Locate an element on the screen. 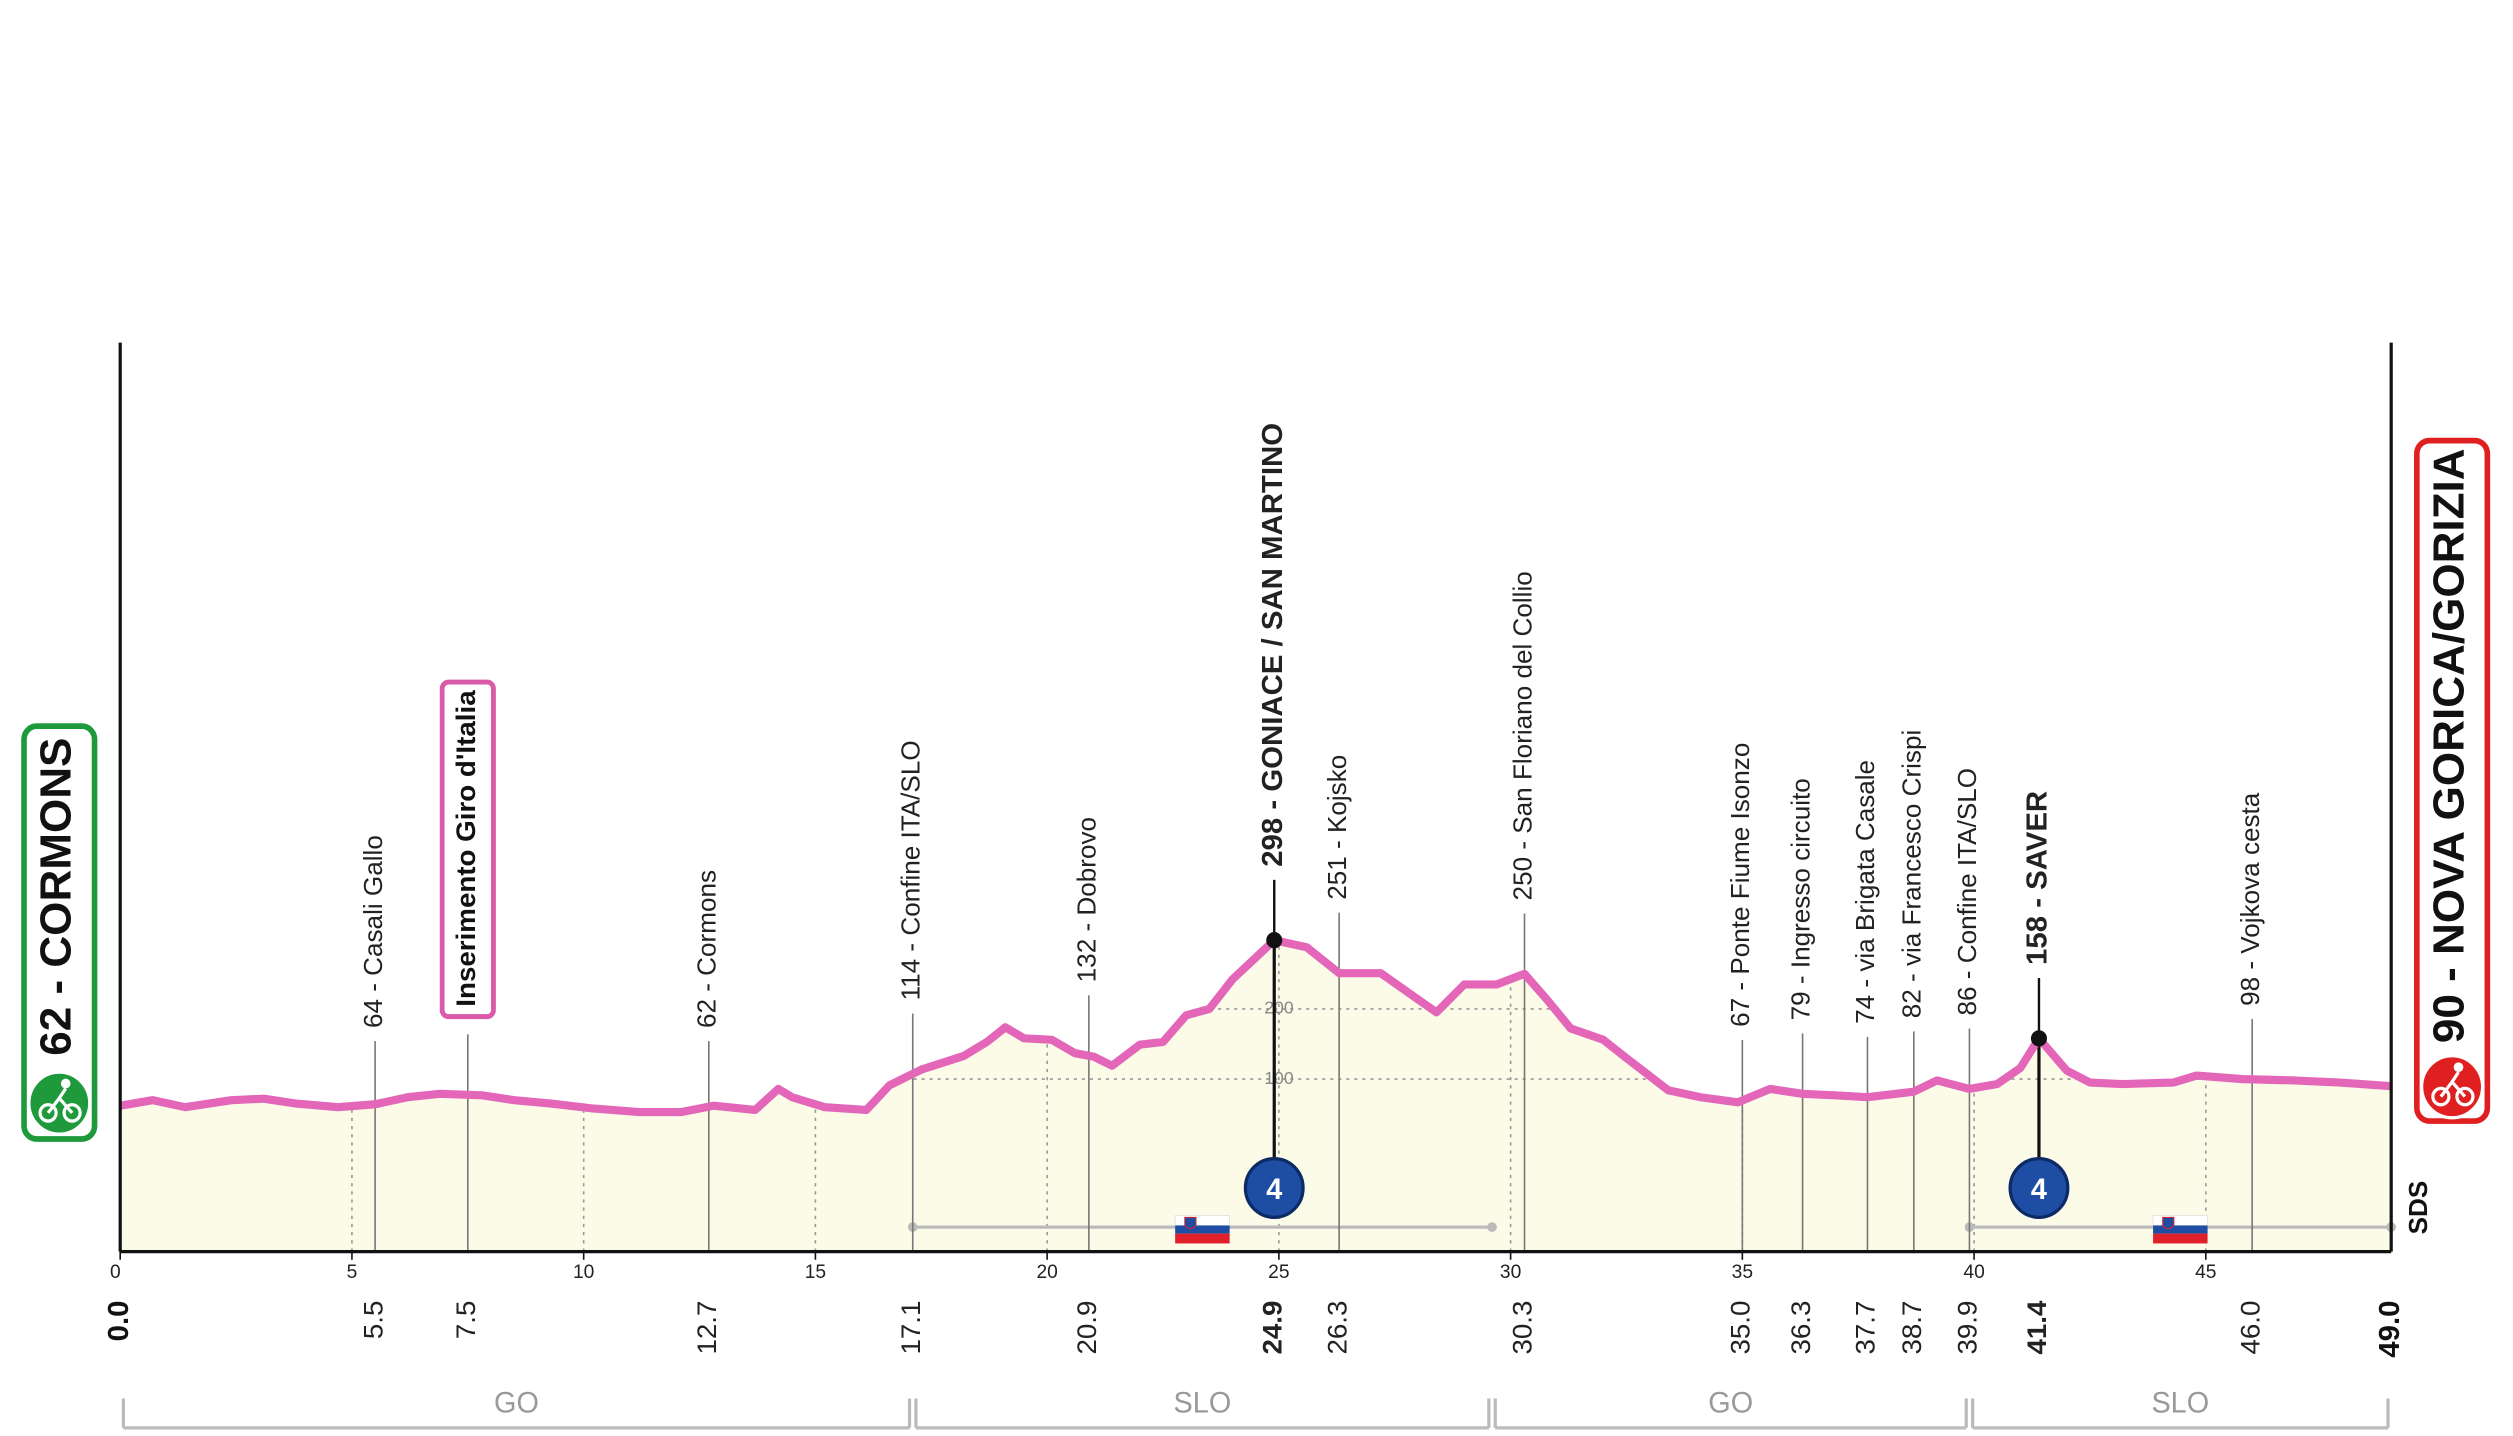 Image resolution: width=2513 pixels, height=1436 pixels. waypoint-label: 67 - Ponte Fiume Isonzo is located at coordinates (1741, 885).